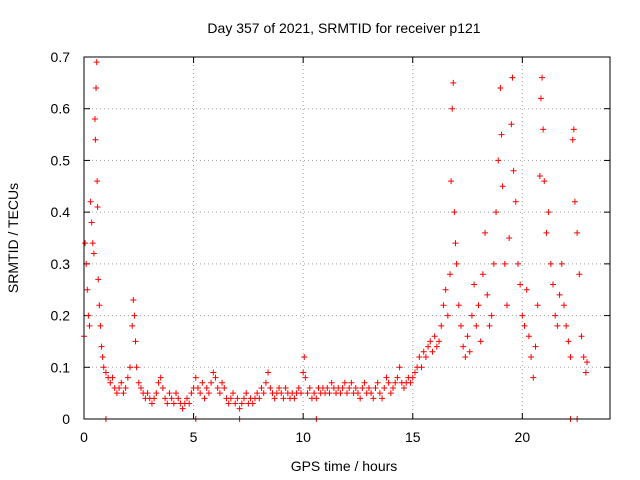 Image resolution: width=640 pixels, height=480 pixels. I want to click on y-tick-label: 0.1, so click(61, 367).